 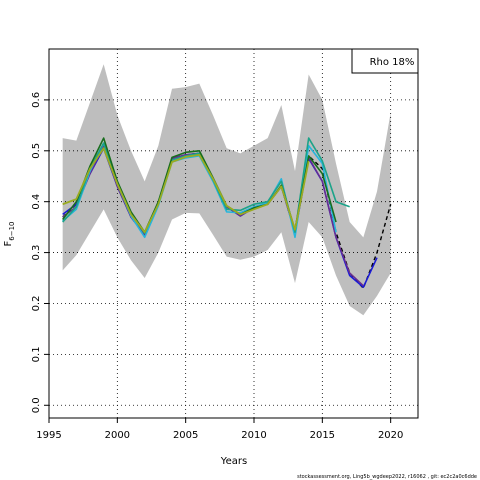 What do you see at coordinates (36, 100) in the screenshot?
I see `y-tick-label: 0.6` at bounding box center [36, 100].